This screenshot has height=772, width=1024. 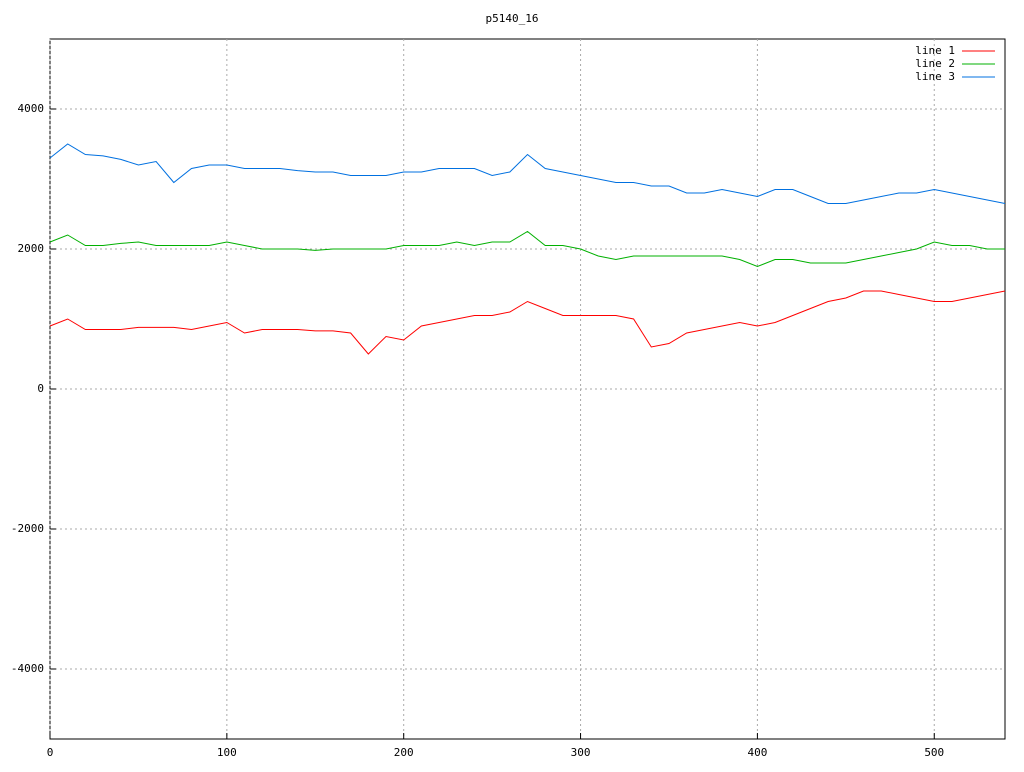 I want to click on chart-title: p5140_16, so click(x=512, y=18).